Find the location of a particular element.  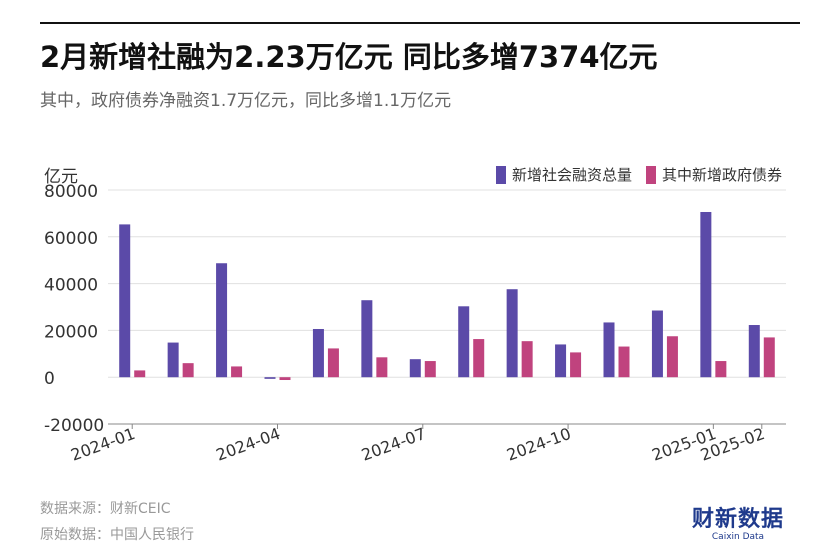

legend-item-gov-bonds: 其中新增政府债券 is located at coordinates (713, 174).